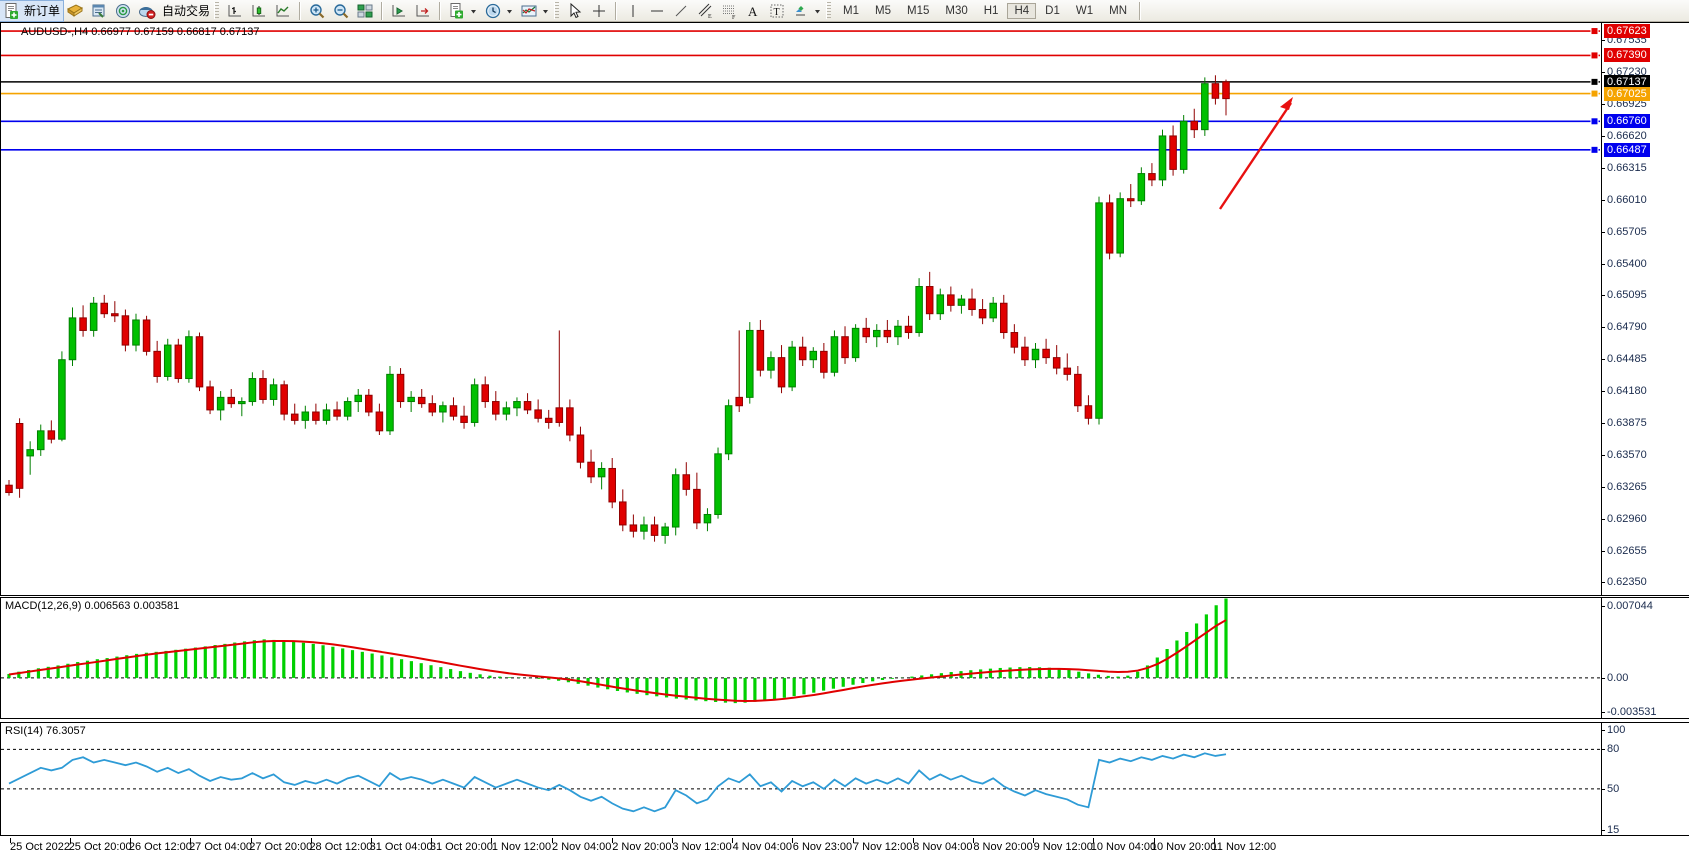 This screenshot has height=862, width=1689. I want to click on chart-shift-icon, so click(423, 11).